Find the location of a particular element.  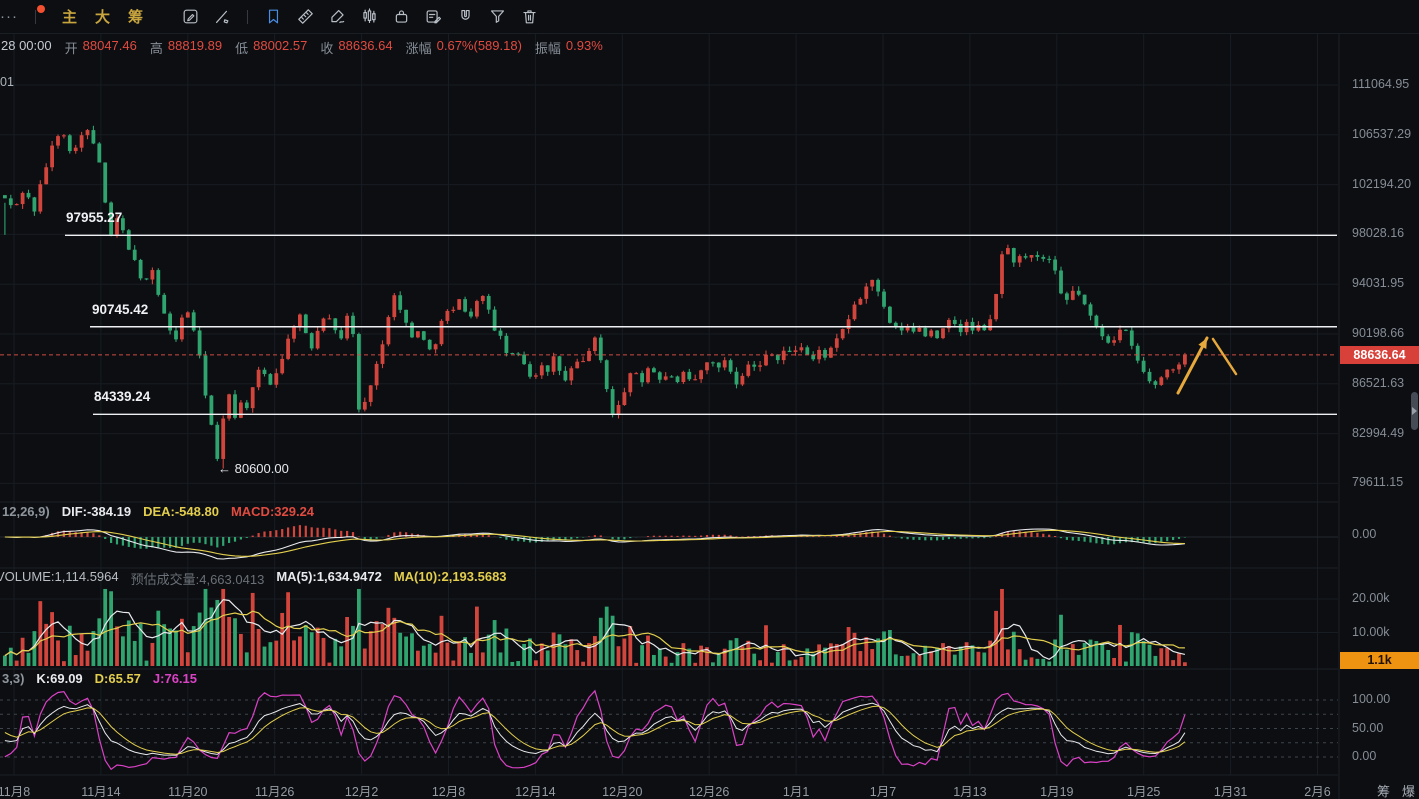

estimated-volume-value: 预估成交量:4,663.0413 is located at coordinates (197, 579).